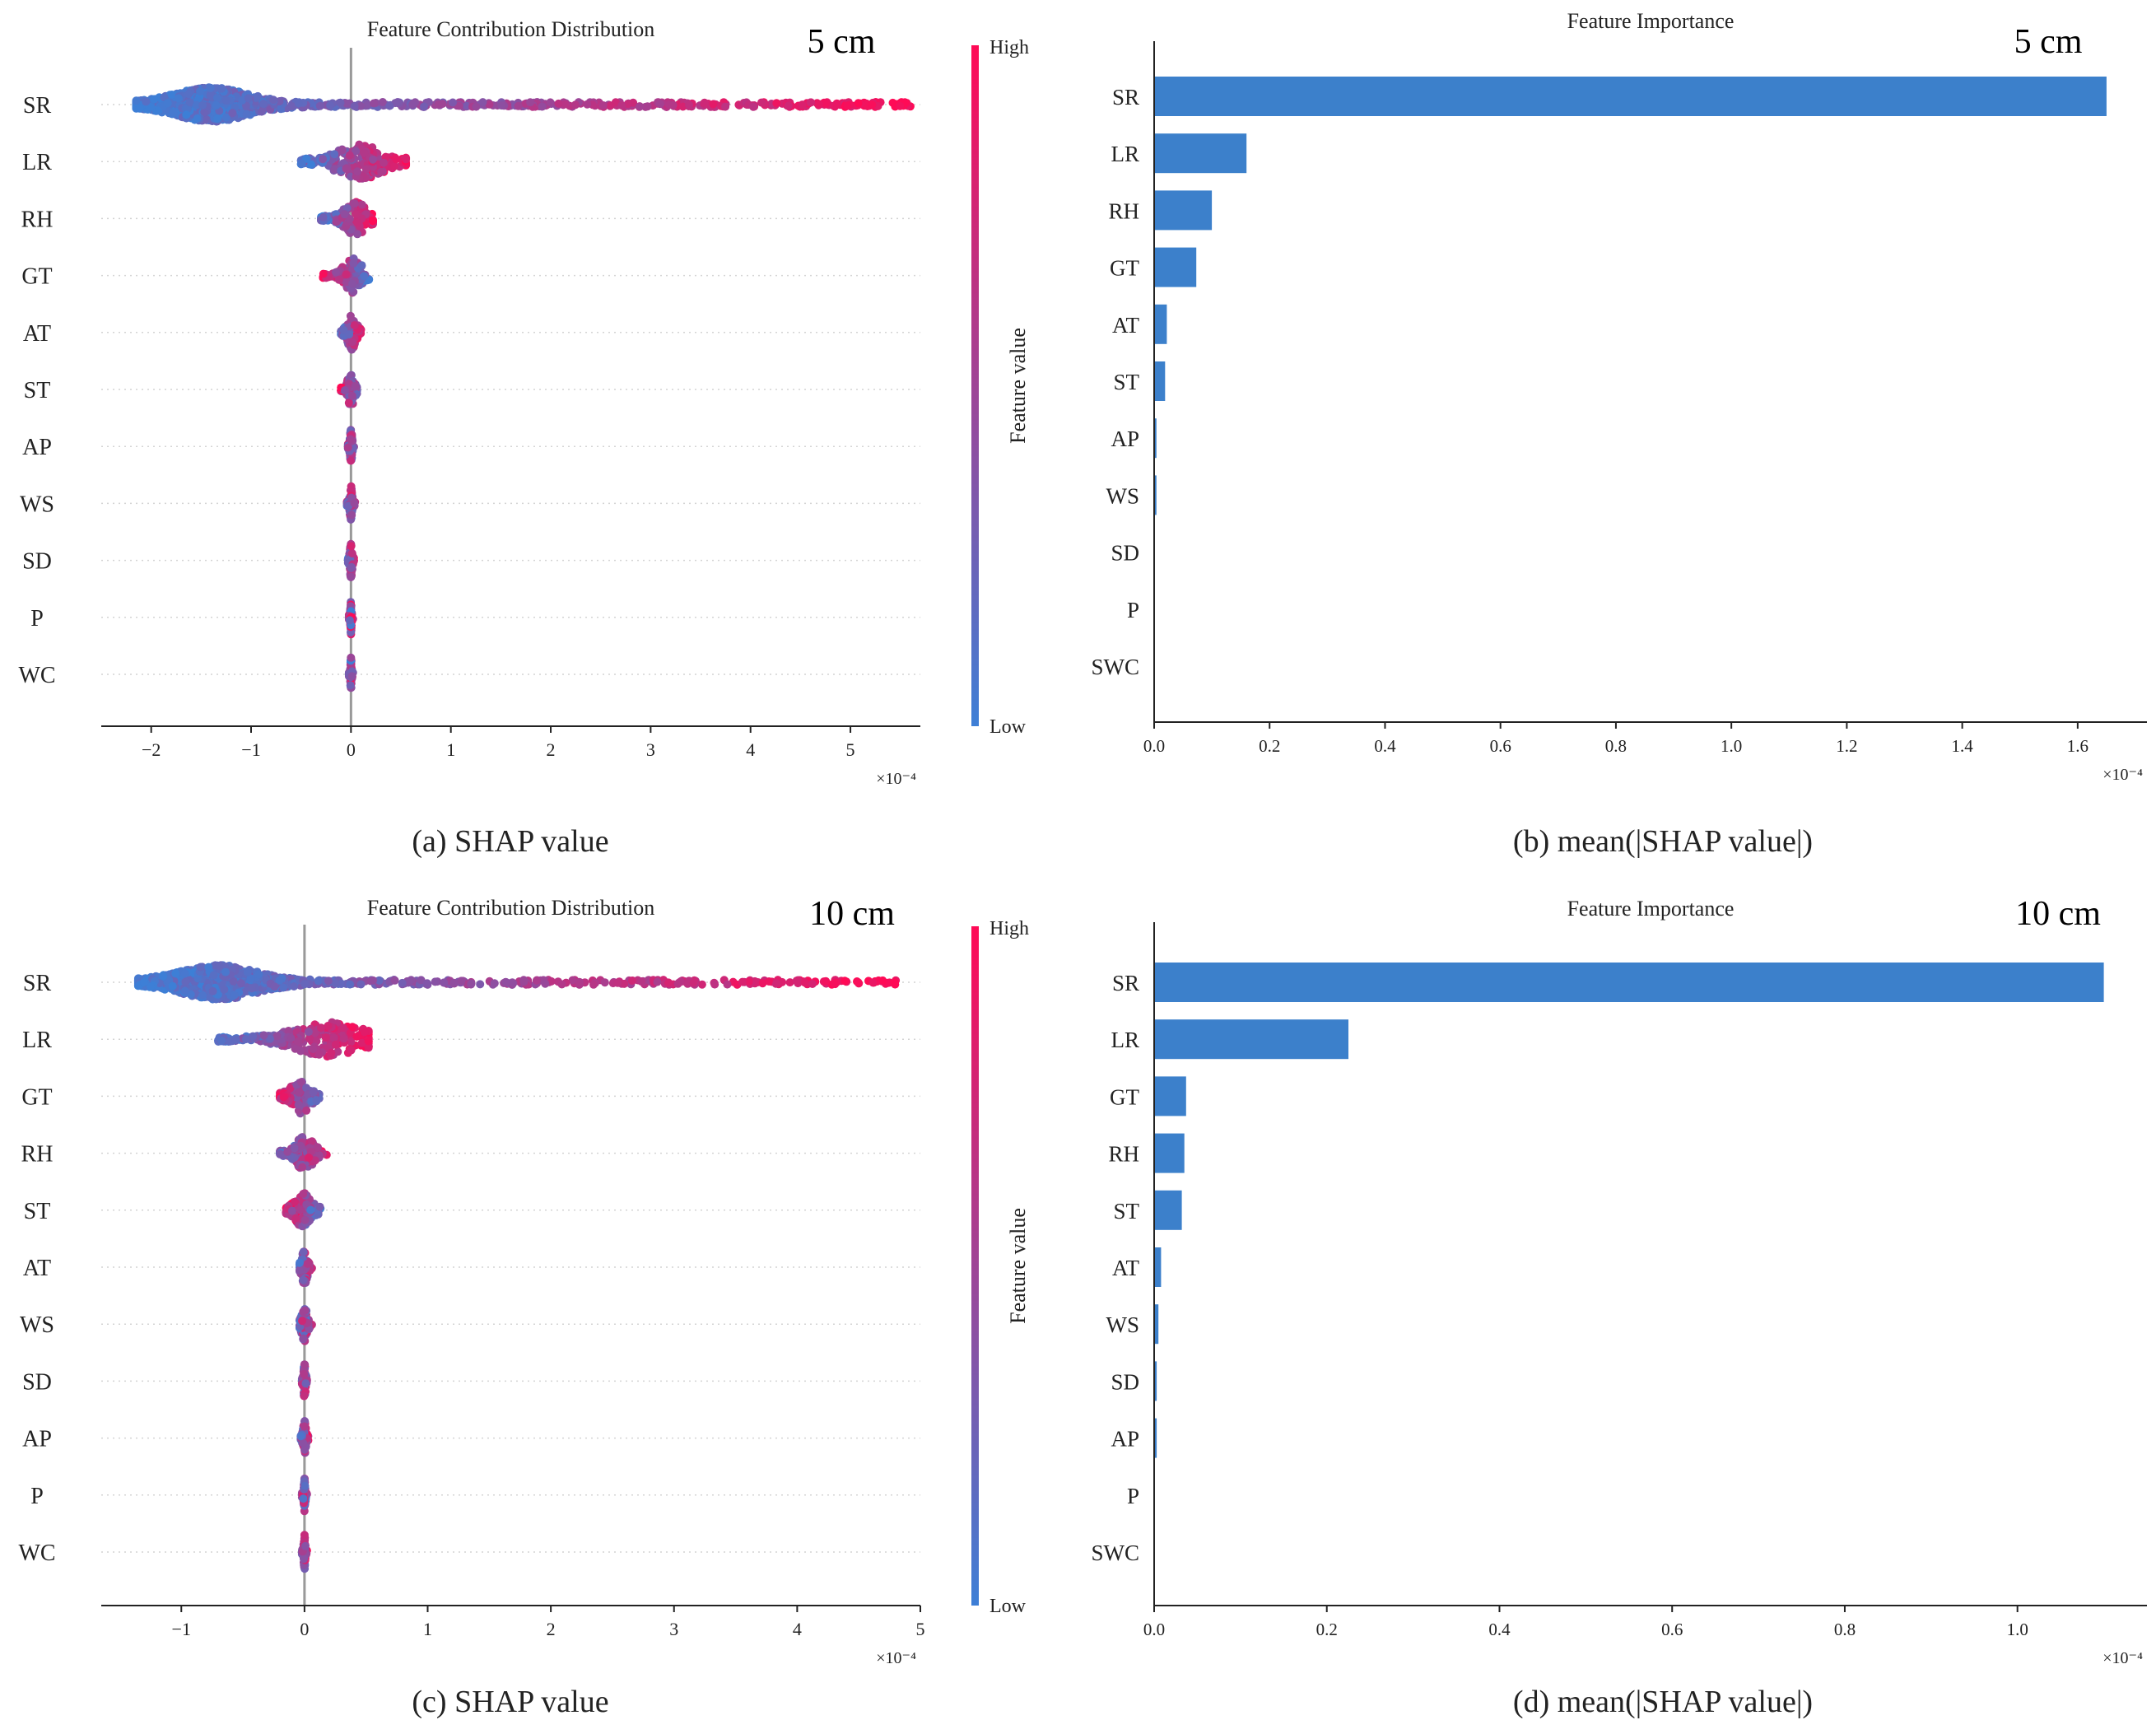  Describe the element at coordinates (37, 1211) in the screenshot. I see `feature-label-st: ST` at that location.